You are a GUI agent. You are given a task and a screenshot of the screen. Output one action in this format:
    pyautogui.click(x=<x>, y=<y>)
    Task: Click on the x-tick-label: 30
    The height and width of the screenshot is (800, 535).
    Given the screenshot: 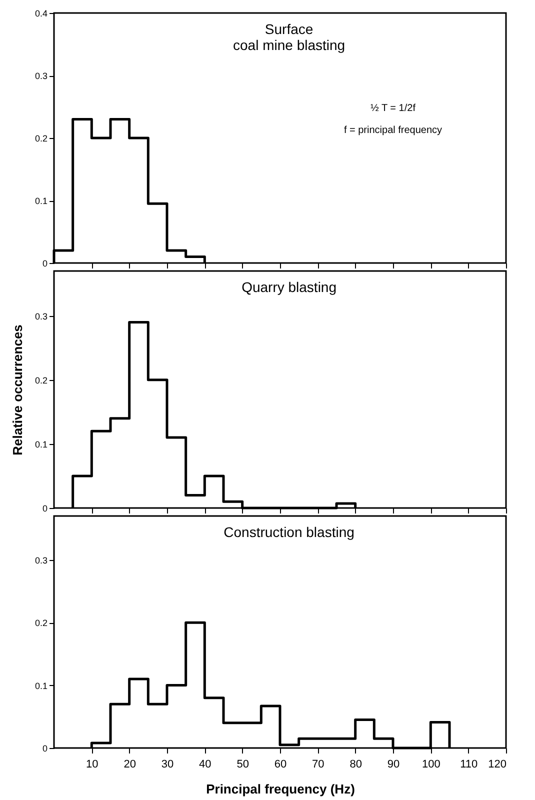 What is the action you would take?
    pyautogui.click(x=167, y=764)
    